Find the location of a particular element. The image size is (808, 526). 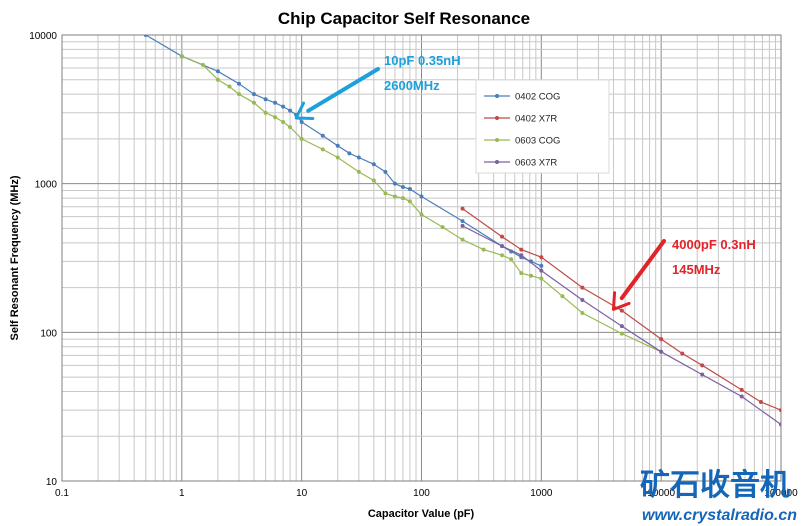

annotation-arrow-red is located at coordinates (638, 275).